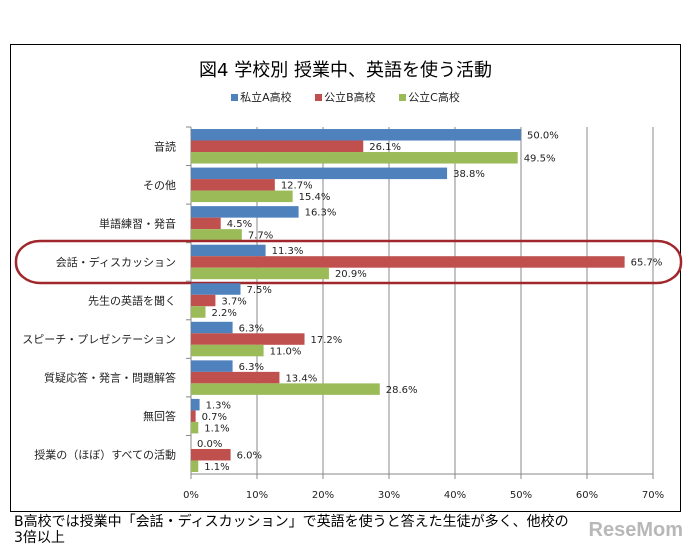 Image resolution: width=691 pixels, height=549 pixels. What do you see at coordinates (327, 340) in the screenshot?
I see `data-label: 17.2%` at bounding box center [327, 340].